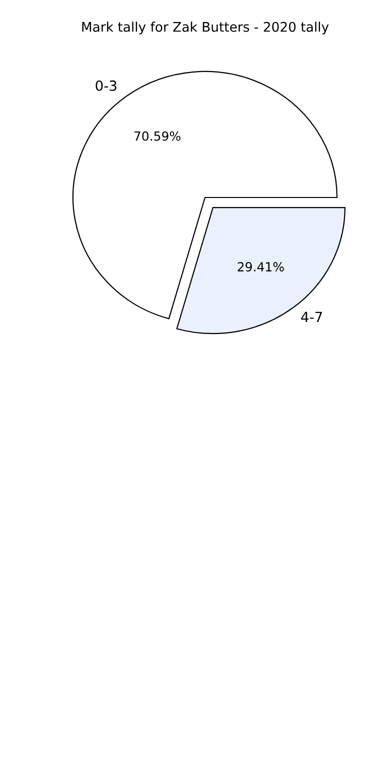 This screenshot has height=780, width=390. What do you see at coordinates (106, 85) in the screenshot?
I see `slice-label: 0-3` at bounding box center [106, 85].